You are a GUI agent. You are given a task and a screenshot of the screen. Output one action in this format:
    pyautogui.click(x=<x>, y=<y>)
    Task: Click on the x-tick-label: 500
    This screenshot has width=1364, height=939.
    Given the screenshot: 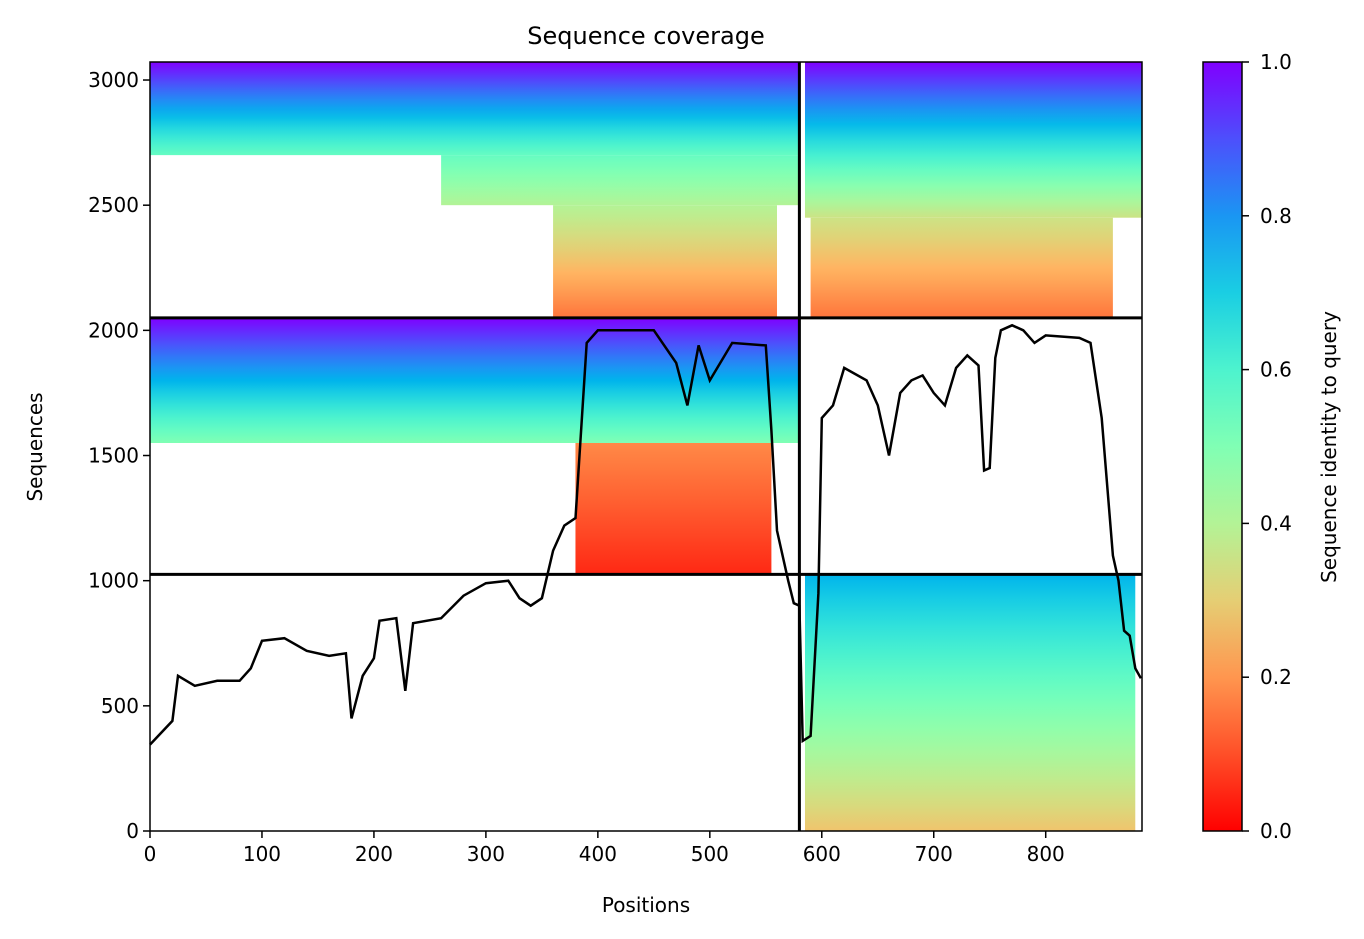 What is the action you would take?
    pyautogui.click(x=710, y=854)
    